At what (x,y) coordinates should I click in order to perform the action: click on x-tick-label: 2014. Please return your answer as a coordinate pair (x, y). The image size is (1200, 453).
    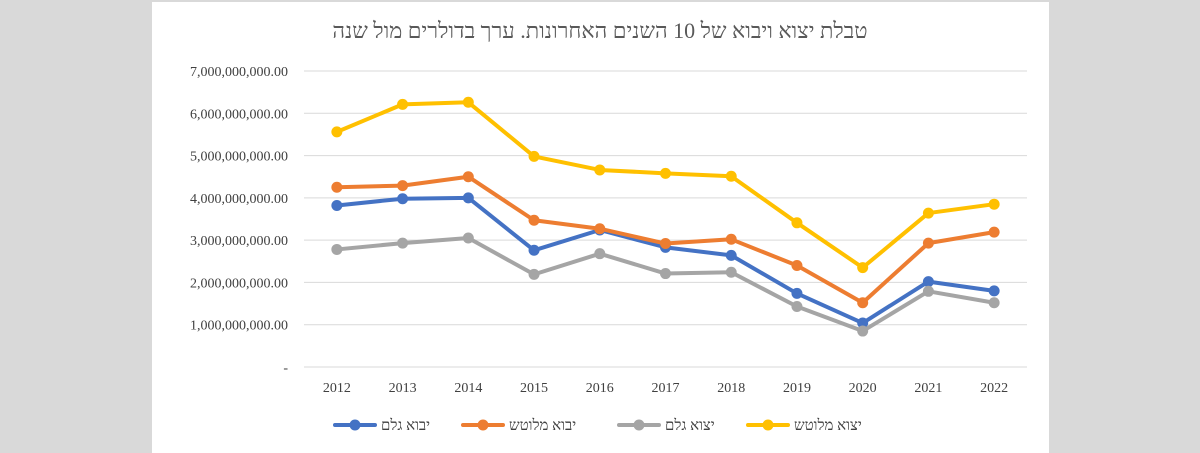
    Looking at the image, I should click on (468, 388).